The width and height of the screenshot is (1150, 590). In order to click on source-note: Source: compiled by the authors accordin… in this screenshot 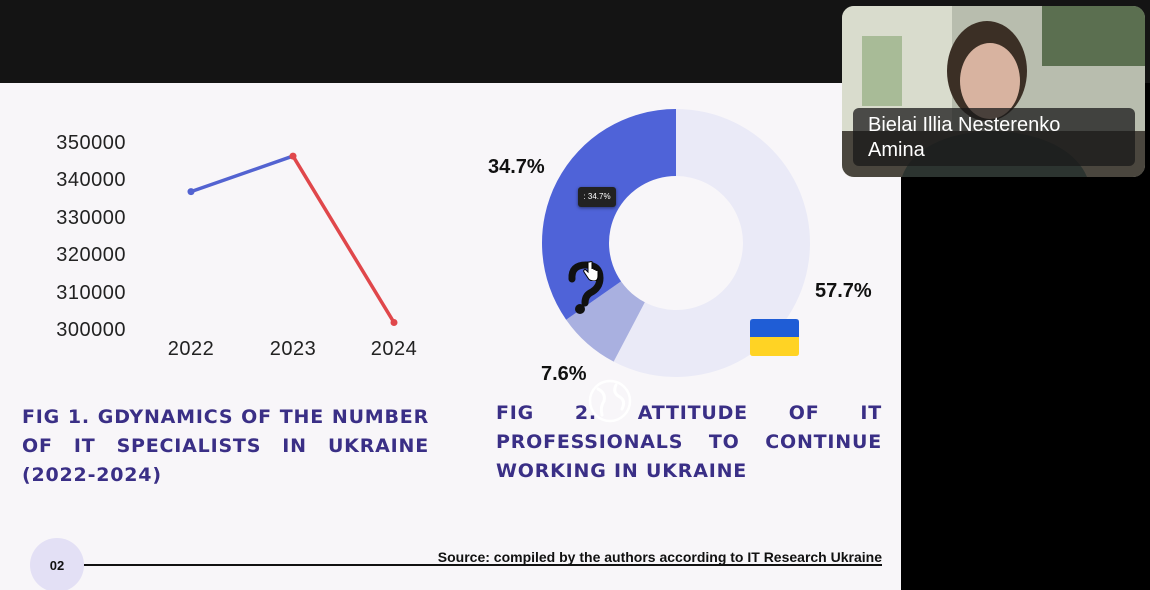, I will do `click(659, 557)`.